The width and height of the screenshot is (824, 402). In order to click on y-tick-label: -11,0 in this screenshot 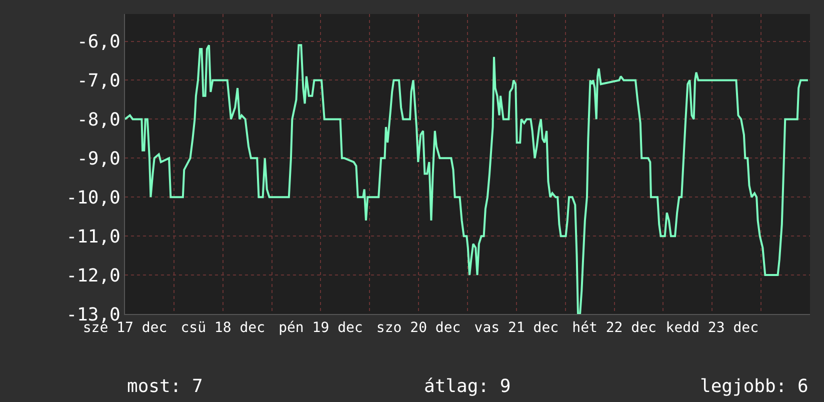, I will do `click(93, 237)`.